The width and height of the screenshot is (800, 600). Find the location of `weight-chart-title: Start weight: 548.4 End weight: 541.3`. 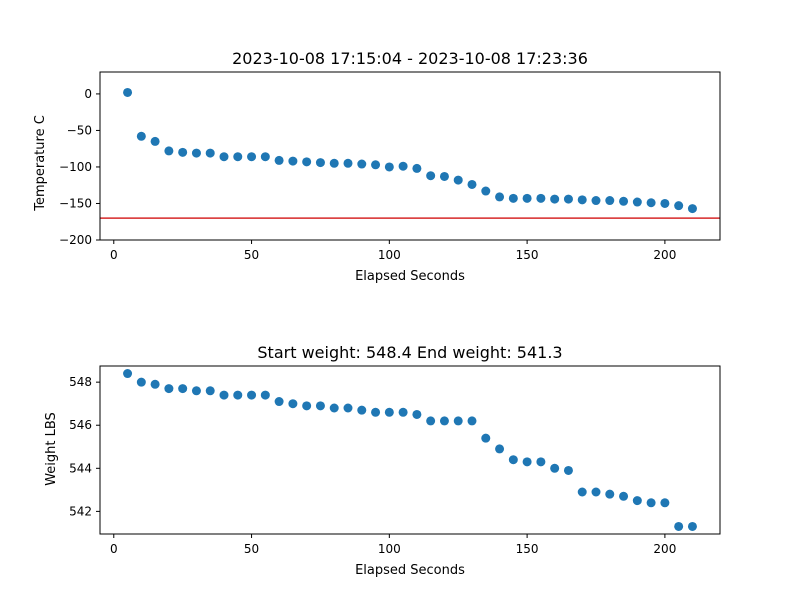

weight-chart-title: Start weight: 548.4 End weight: 541.3 is located at coordinates (409, 352).